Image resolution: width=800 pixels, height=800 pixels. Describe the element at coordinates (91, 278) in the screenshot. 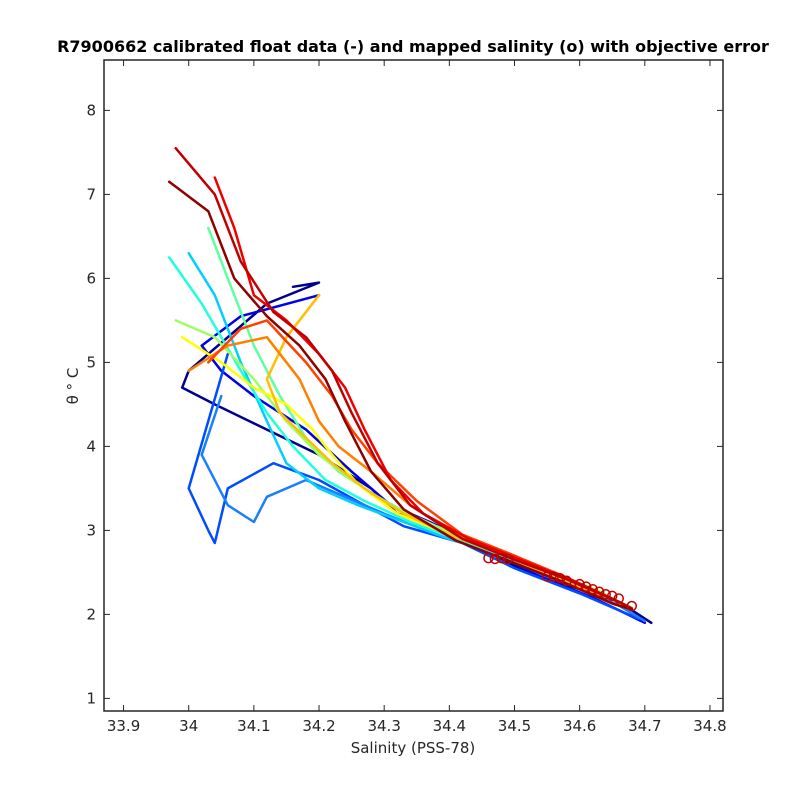

I see `y-tick-label: 6` at that location.